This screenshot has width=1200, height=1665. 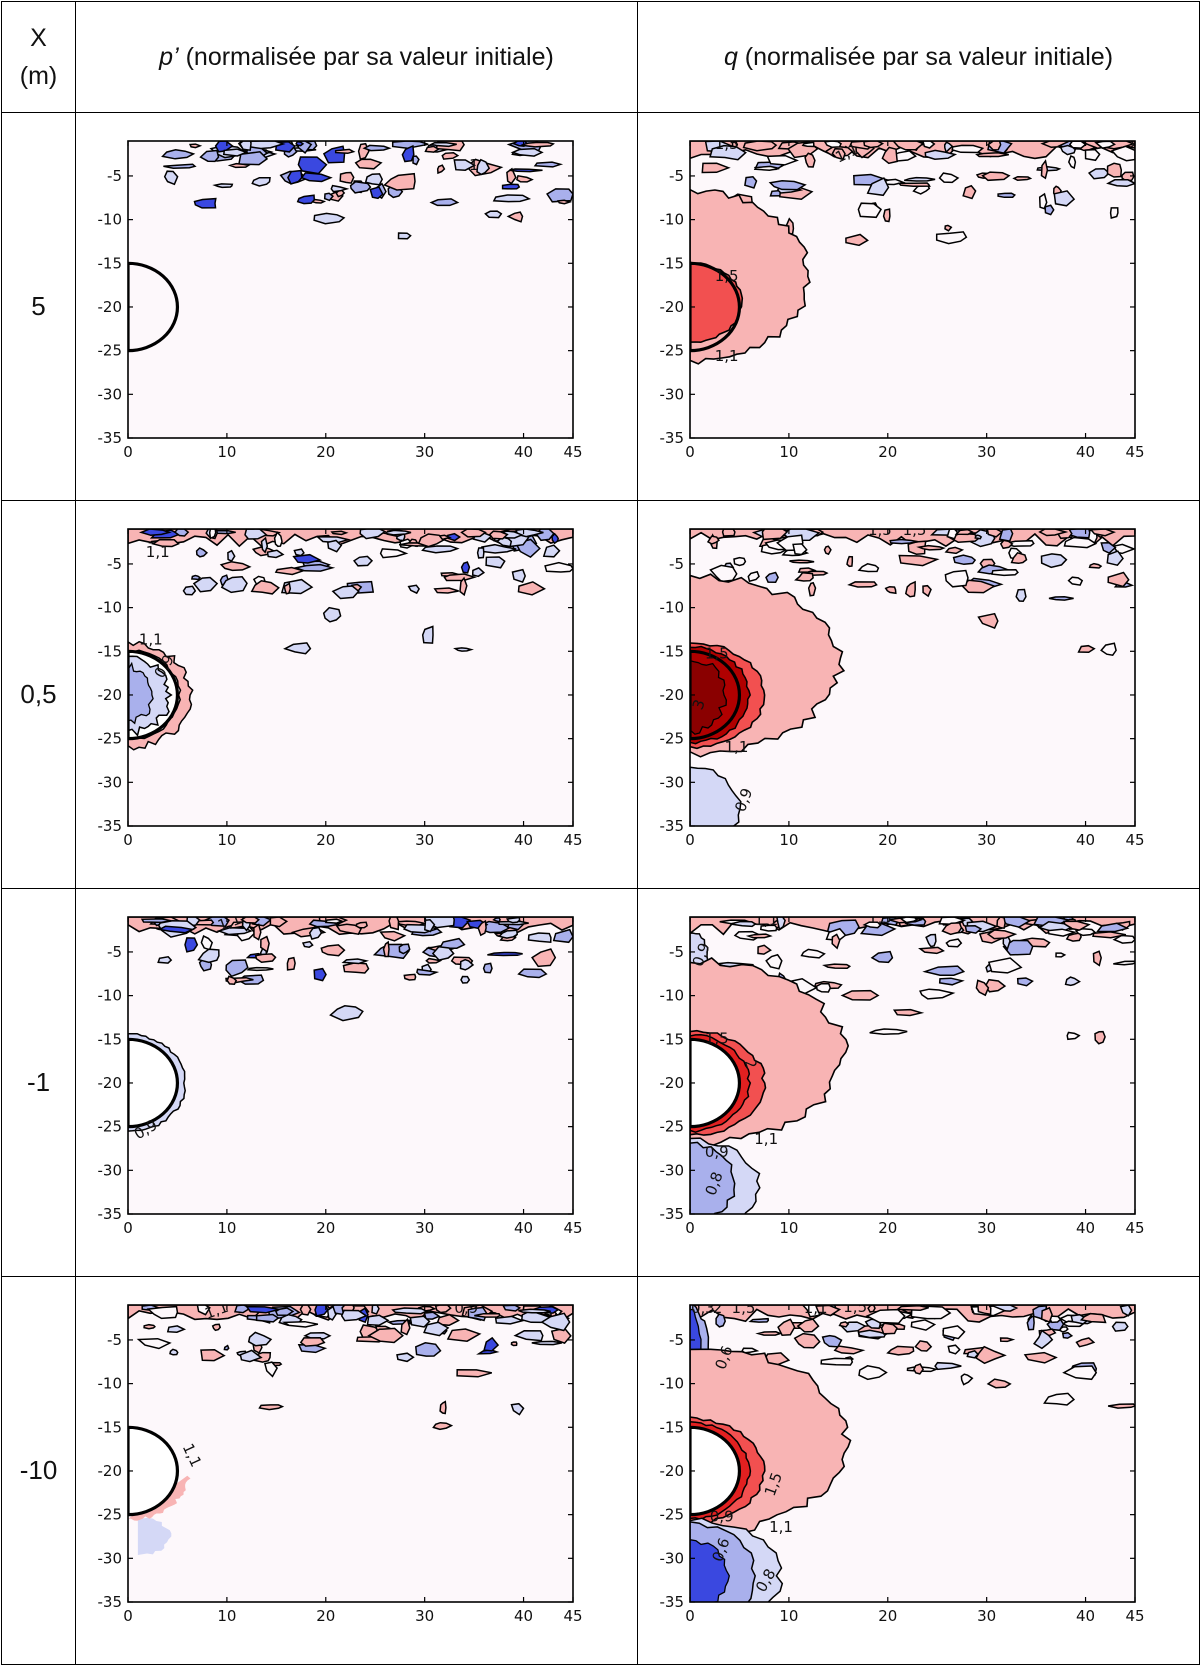 I want to click on header-q: q (normalisée par sa valeur initiale), so click(x=918, y=57).